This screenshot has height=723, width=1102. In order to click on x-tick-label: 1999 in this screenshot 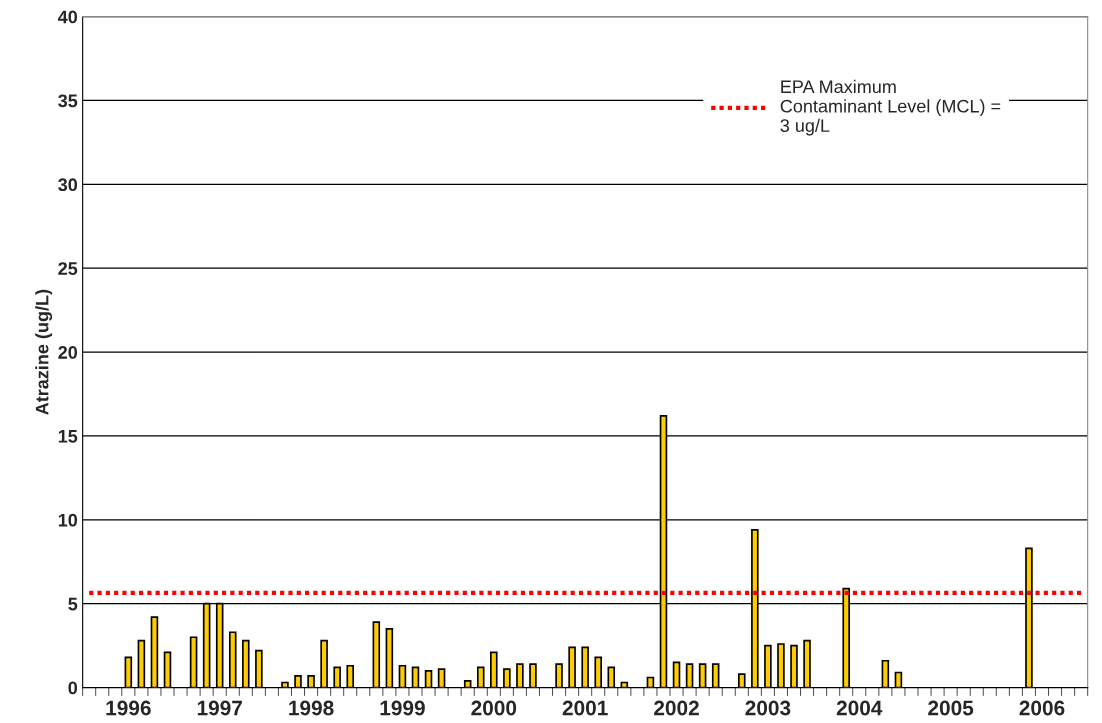, I will do `click(402, 708)`.